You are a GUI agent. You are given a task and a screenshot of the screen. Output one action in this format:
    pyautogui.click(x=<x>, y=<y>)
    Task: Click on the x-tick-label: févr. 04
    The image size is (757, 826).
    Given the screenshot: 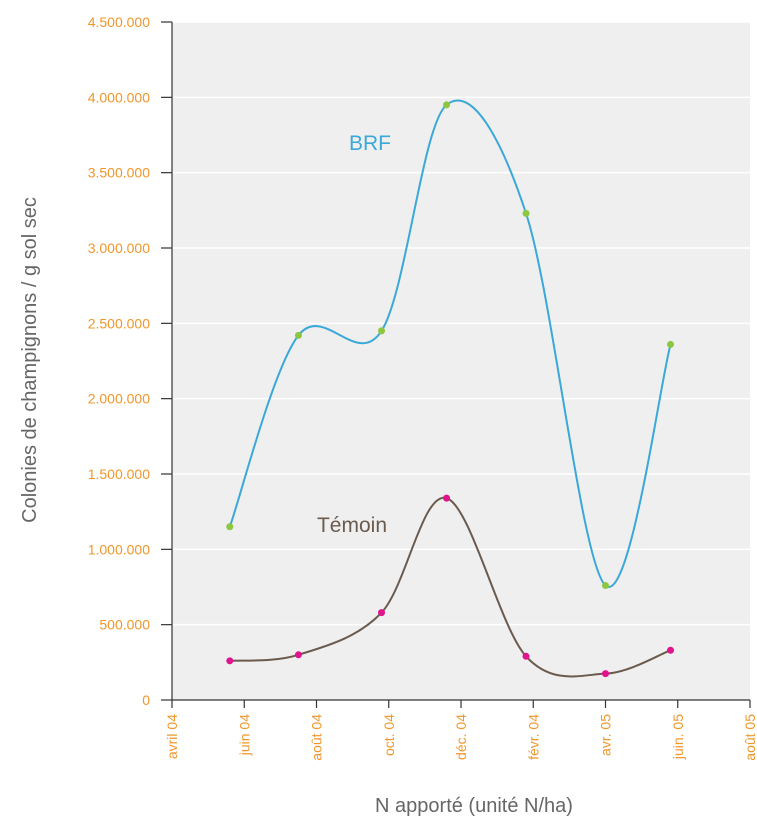 What is the action you would take?
    pyautogui.click(x=533, y=737)
    